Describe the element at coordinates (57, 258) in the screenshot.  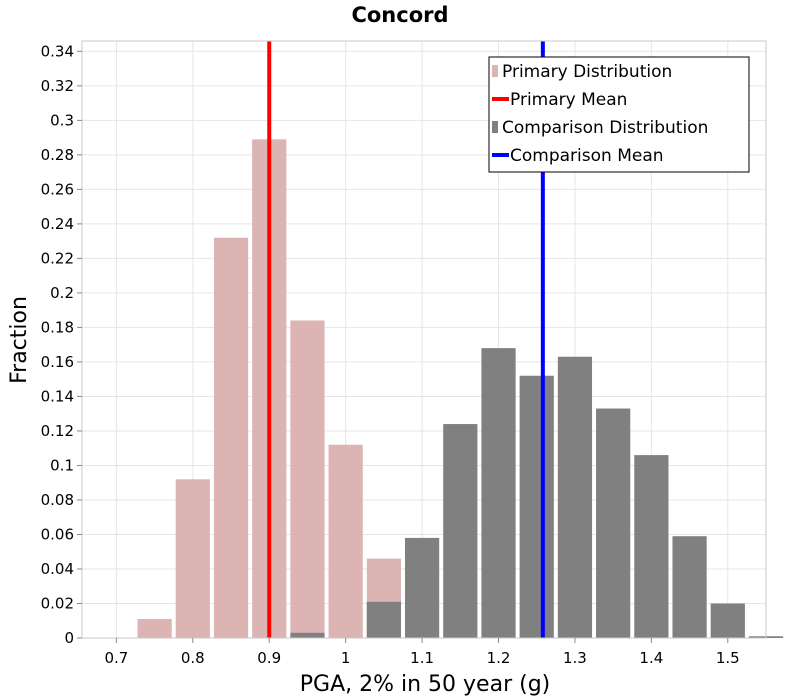
I see `y-tick-label: 0.22` at that location.